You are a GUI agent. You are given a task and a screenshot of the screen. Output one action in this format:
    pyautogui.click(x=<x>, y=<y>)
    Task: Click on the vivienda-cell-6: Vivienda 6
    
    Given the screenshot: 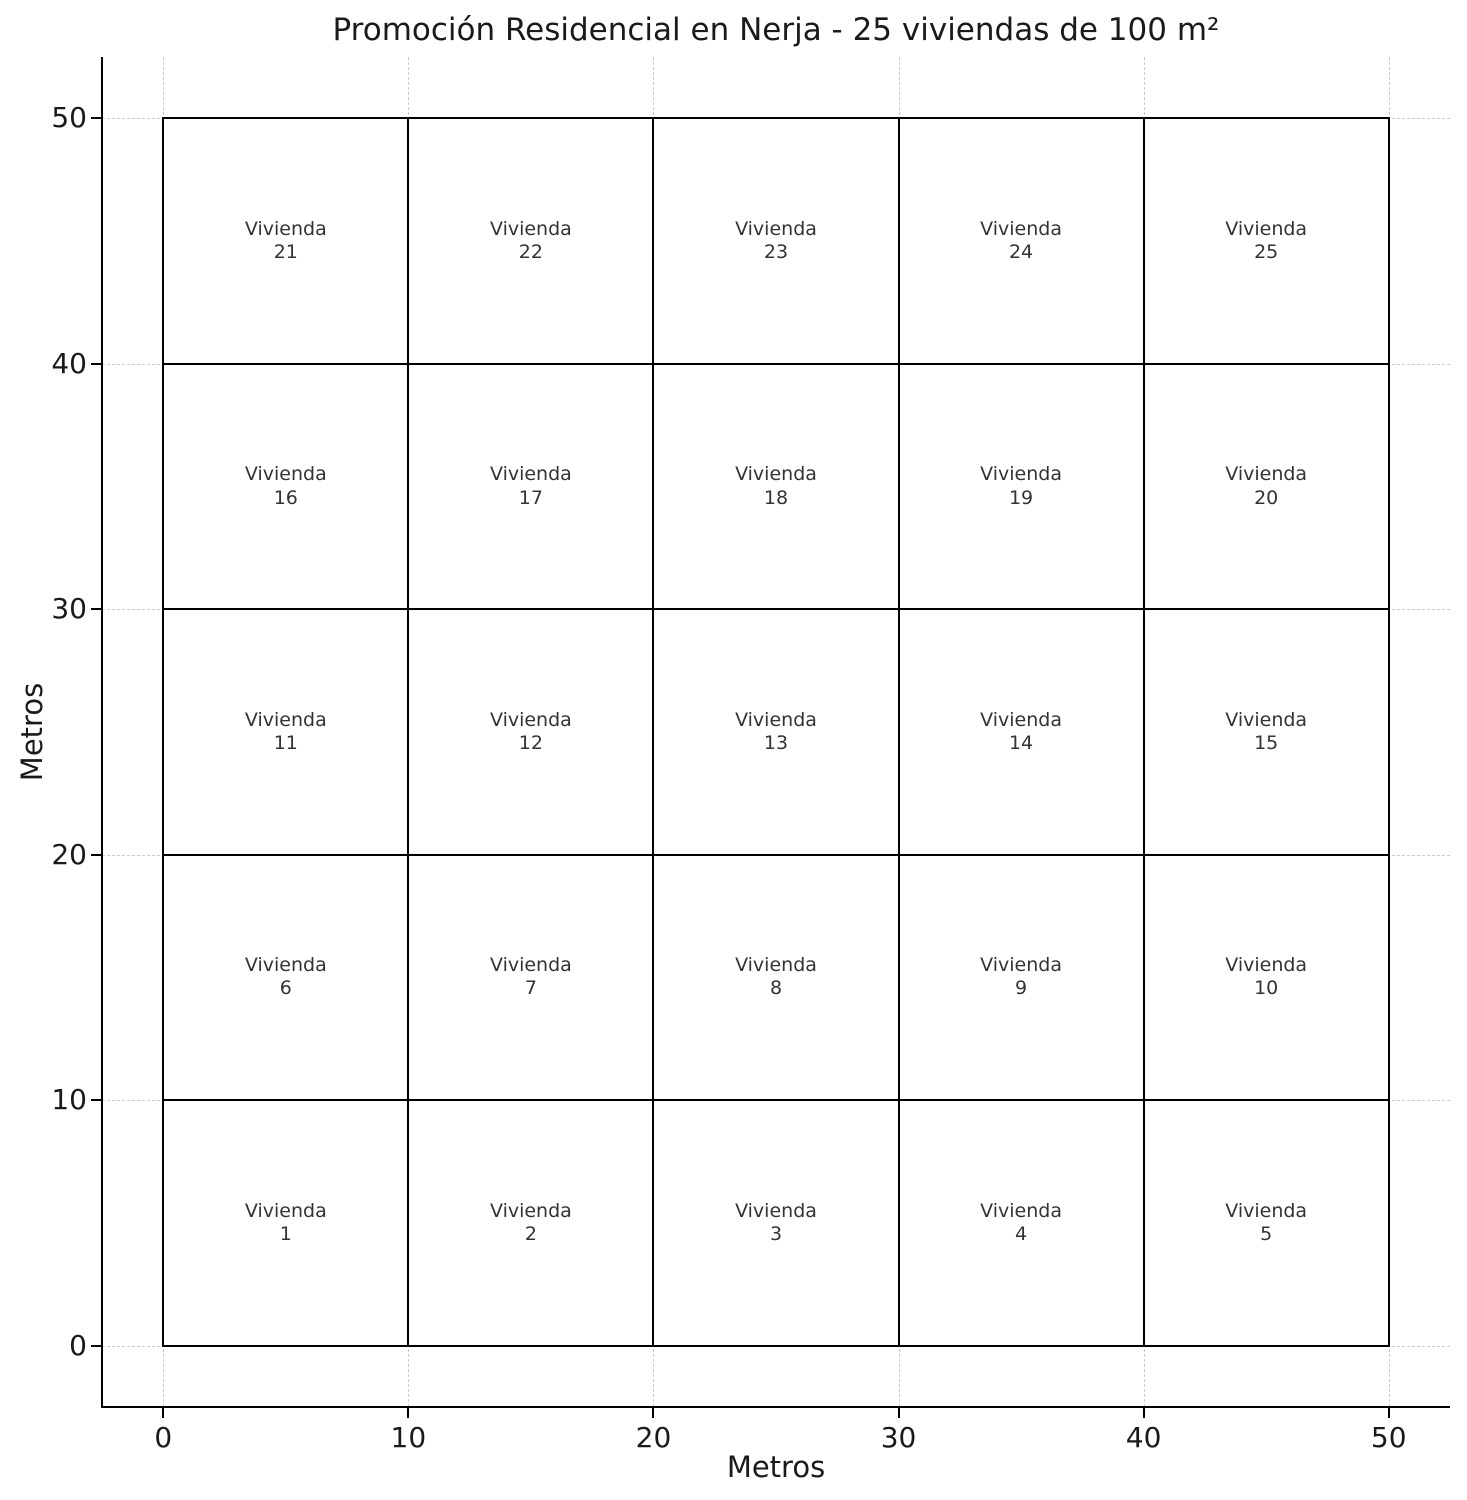 What is the action you would take?
    pyautogui.click(x=286, y=977)
    